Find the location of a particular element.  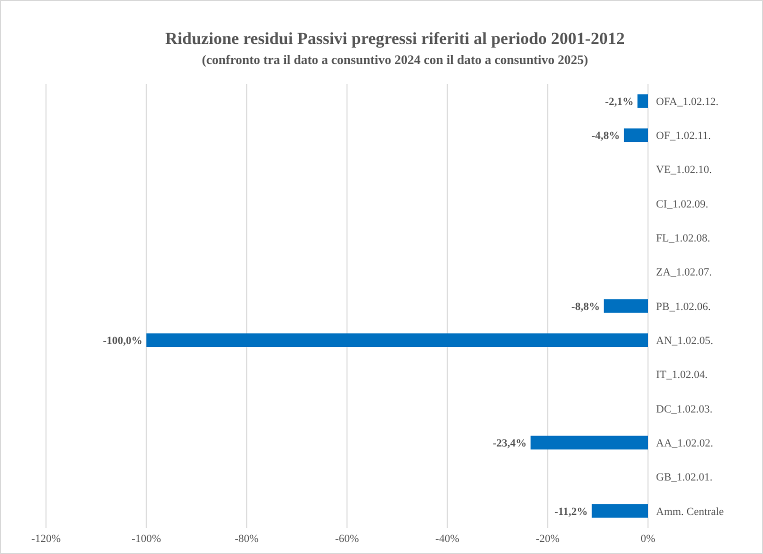

data-label: -100,0% is located at coordinates (122, 341).